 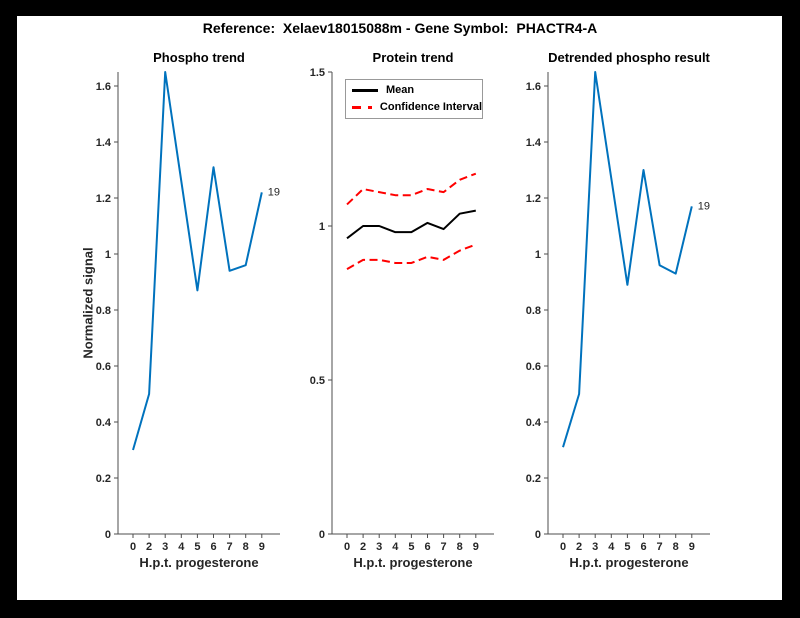 I want to click on series-mean, so click(x=411, y=224).